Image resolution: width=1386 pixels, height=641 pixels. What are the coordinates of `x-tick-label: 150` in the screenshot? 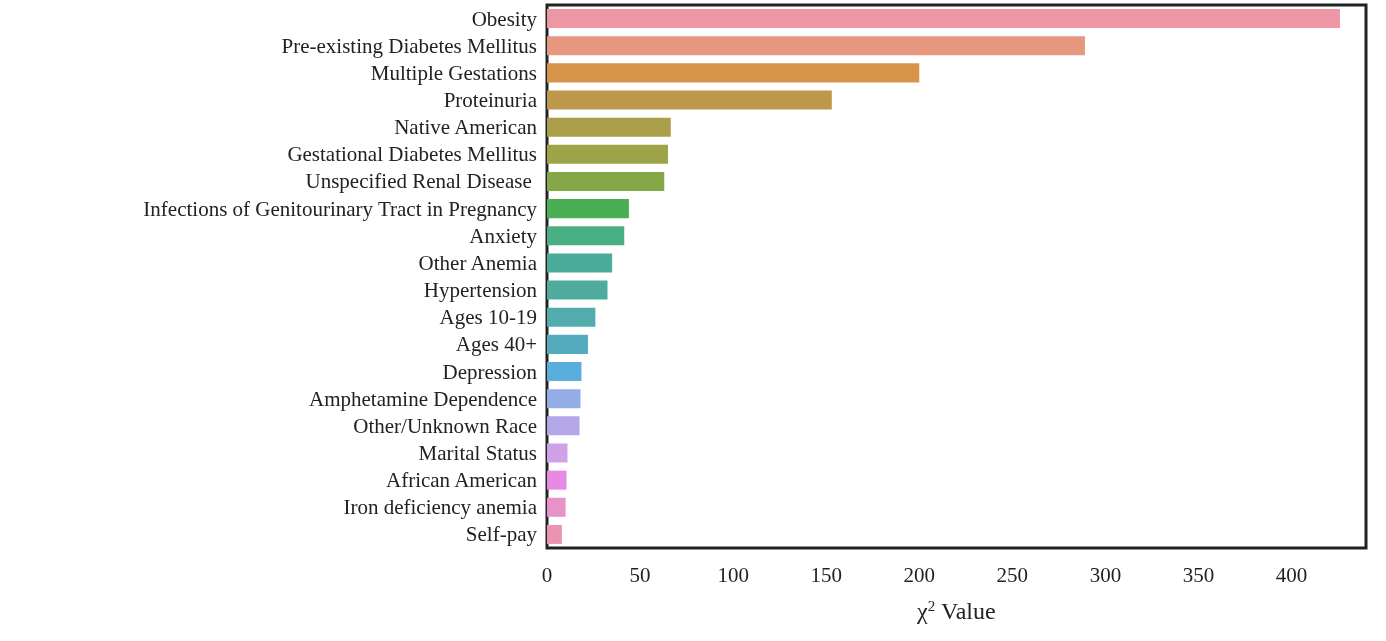 It's located at (826, 574).